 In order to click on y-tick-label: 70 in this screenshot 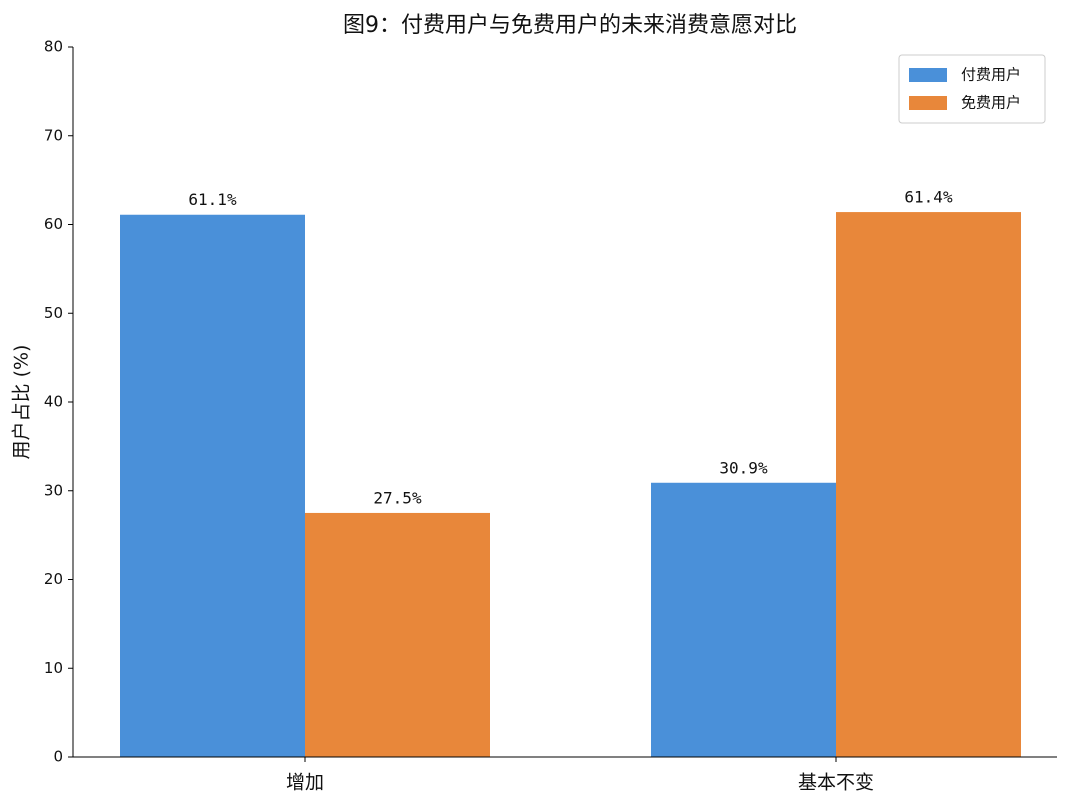, I will do `click(53, 135)`.